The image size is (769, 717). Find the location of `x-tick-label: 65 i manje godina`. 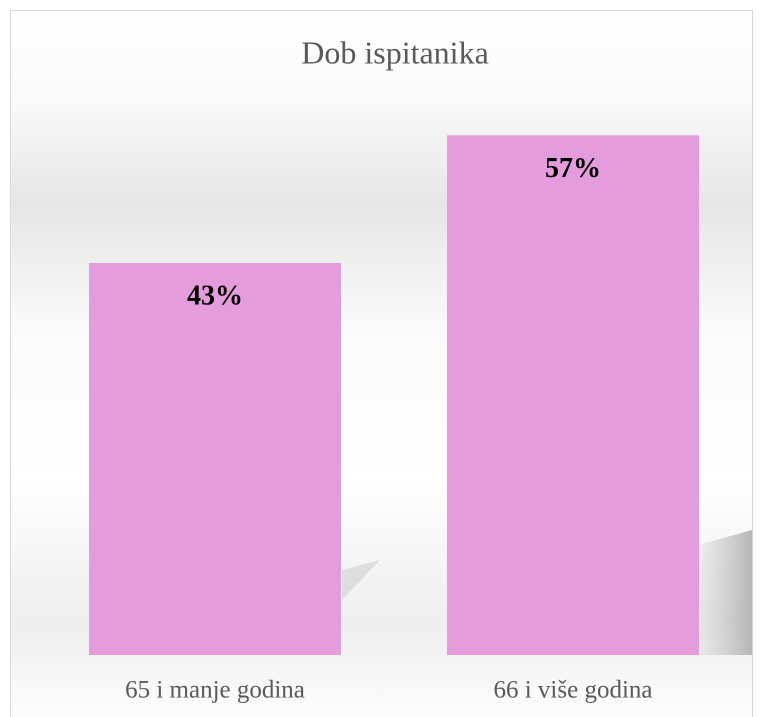

x-tick-label: 65 i manje godina is located at coordinates (215, 690).